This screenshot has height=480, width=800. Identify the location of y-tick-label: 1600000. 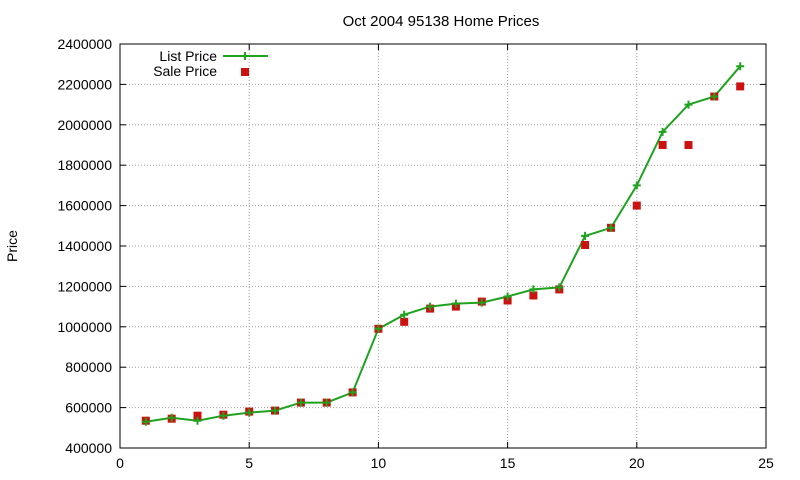
(84, 206).